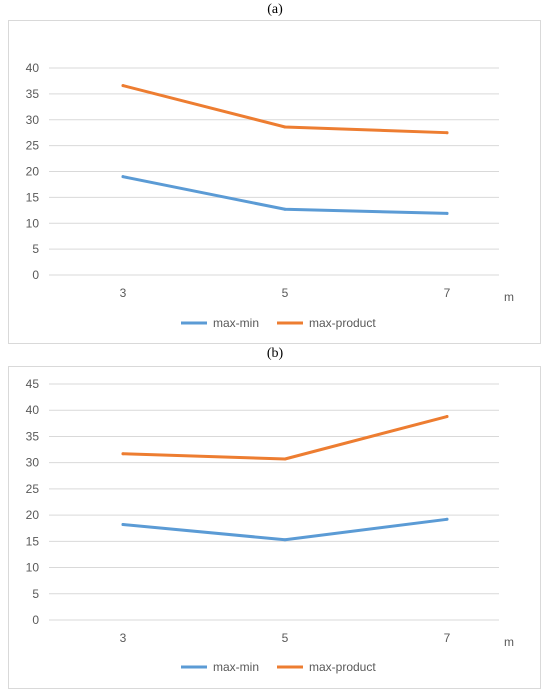  I want to click on series-line-max-min, so click(285, 529).